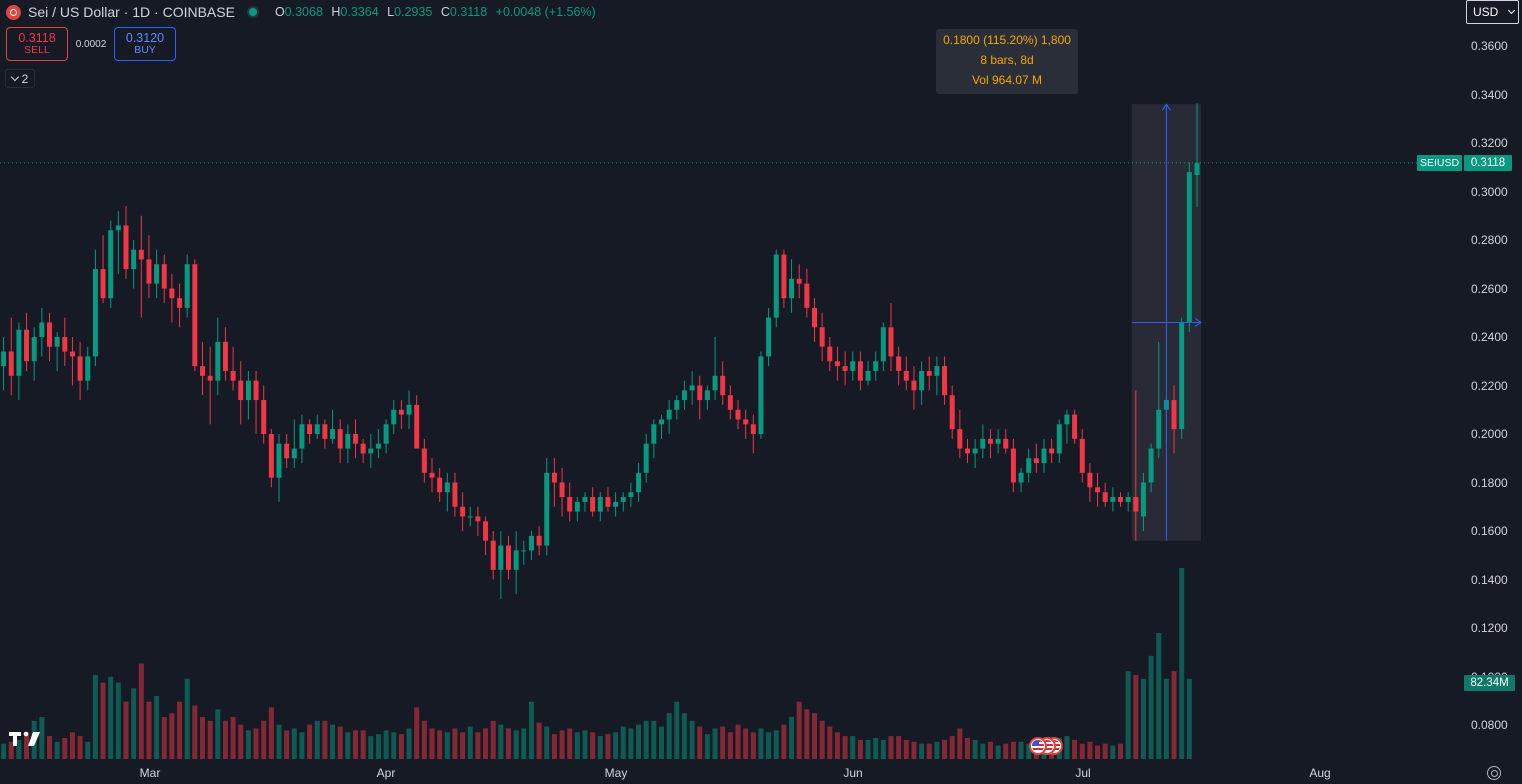 The width and height of the screenshot is (1522, 784). I want to click on buy-button: 0.3120 BUY, so click(145, 44).